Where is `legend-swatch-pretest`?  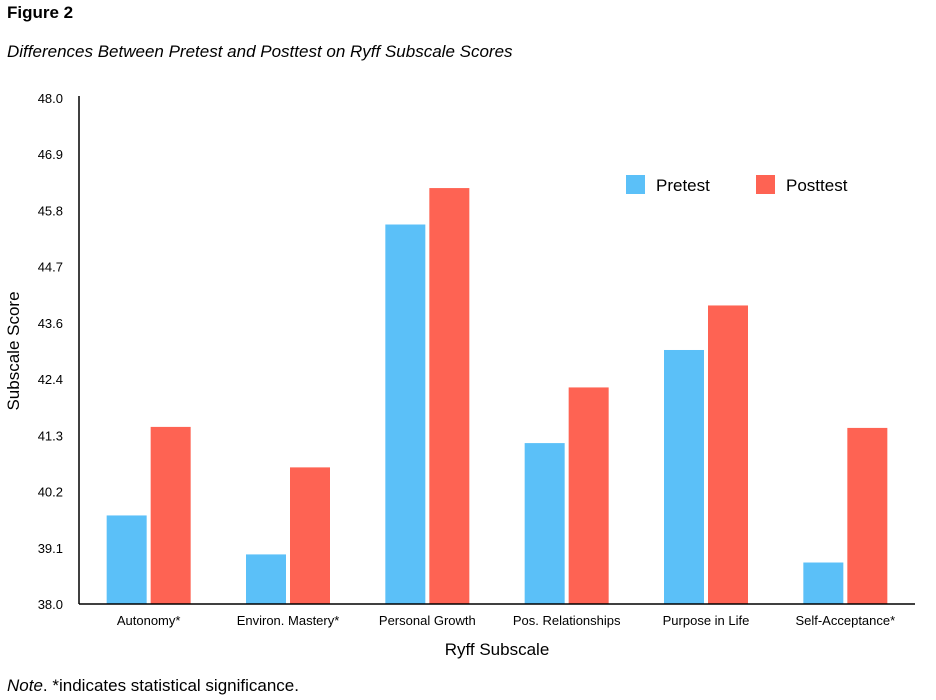
legend-swatch-pretest is located at coordinates (635, 184).